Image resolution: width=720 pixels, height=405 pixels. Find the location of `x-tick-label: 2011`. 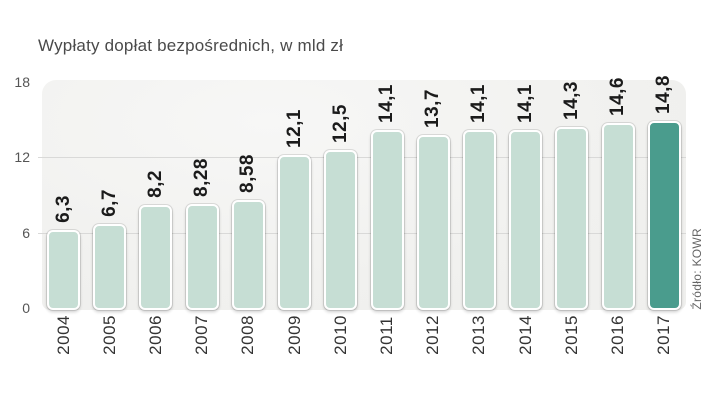

x-tick-label: 2011 is located at coordinates (387, 335).